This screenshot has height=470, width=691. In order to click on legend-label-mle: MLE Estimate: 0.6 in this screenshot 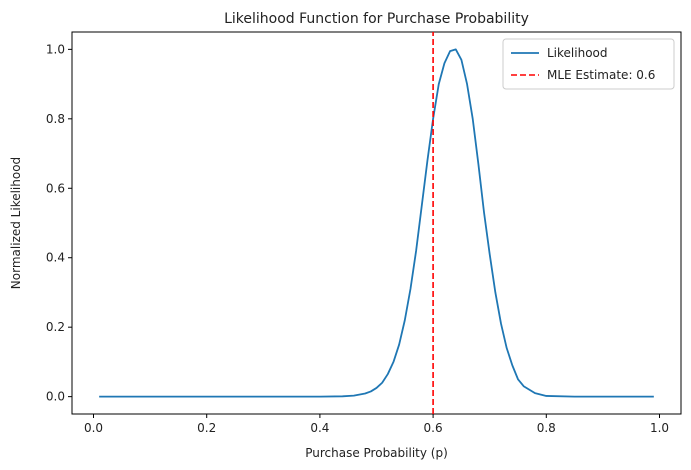, I will do `click(601, 75)`.